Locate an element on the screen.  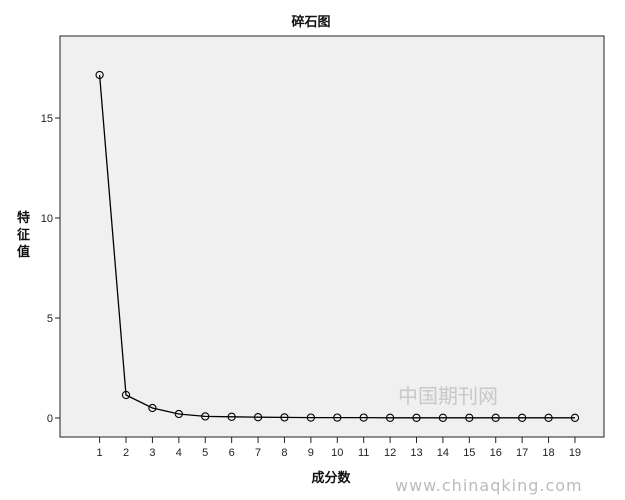
x-tick-label: 8 is located at coordinates (284, 453).